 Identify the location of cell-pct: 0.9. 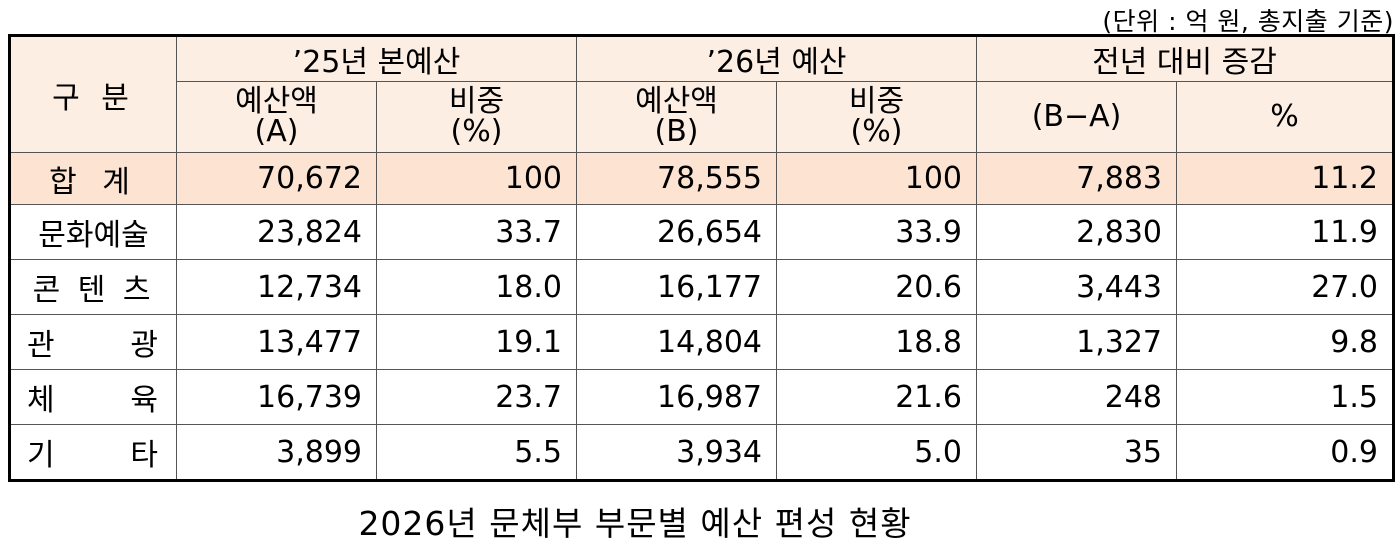
(1285, 452).